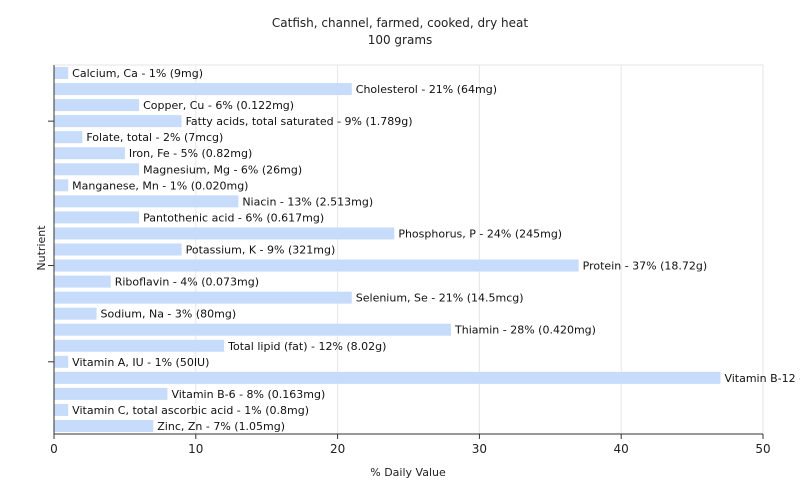  I want to click on x-tick-label-30: 30, so click(479, 449).